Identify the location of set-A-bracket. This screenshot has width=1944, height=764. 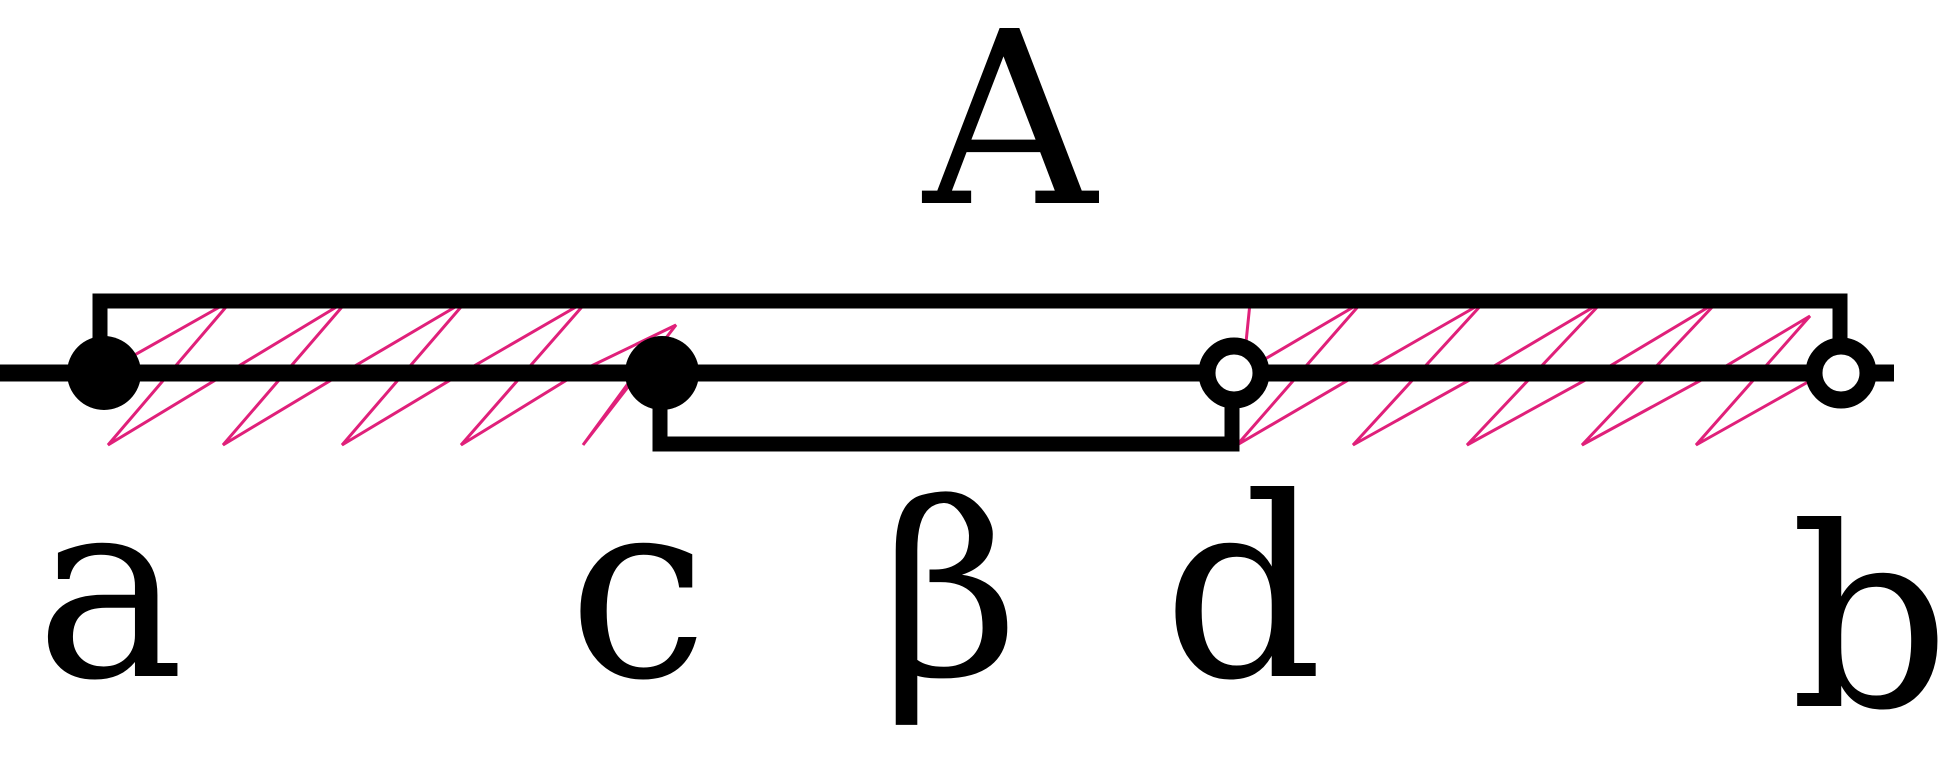
(970, 327).